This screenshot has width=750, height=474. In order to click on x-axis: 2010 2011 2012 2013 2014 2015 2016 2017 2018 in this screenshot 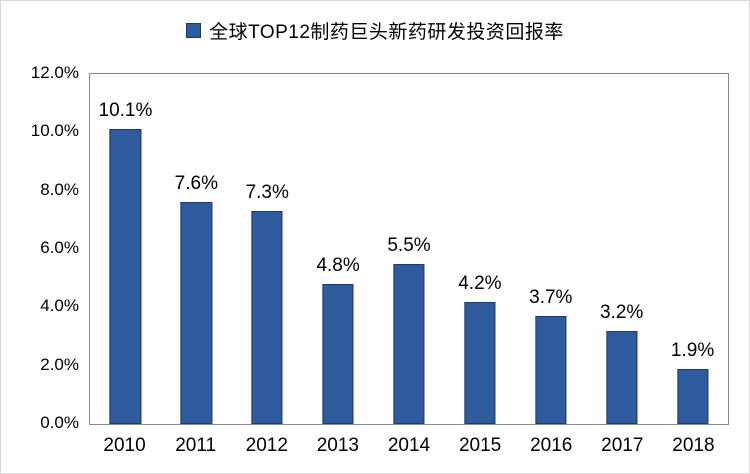, I will do `click(409, 446)`.